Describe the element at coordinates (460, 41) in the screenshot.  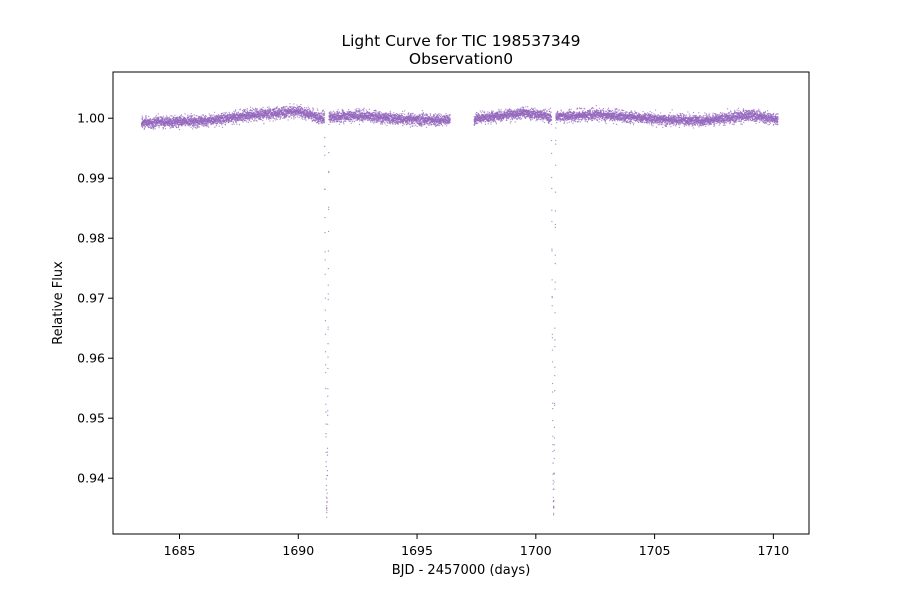
I see `chart-title: Light Curve for TIC 198537349` at that location.